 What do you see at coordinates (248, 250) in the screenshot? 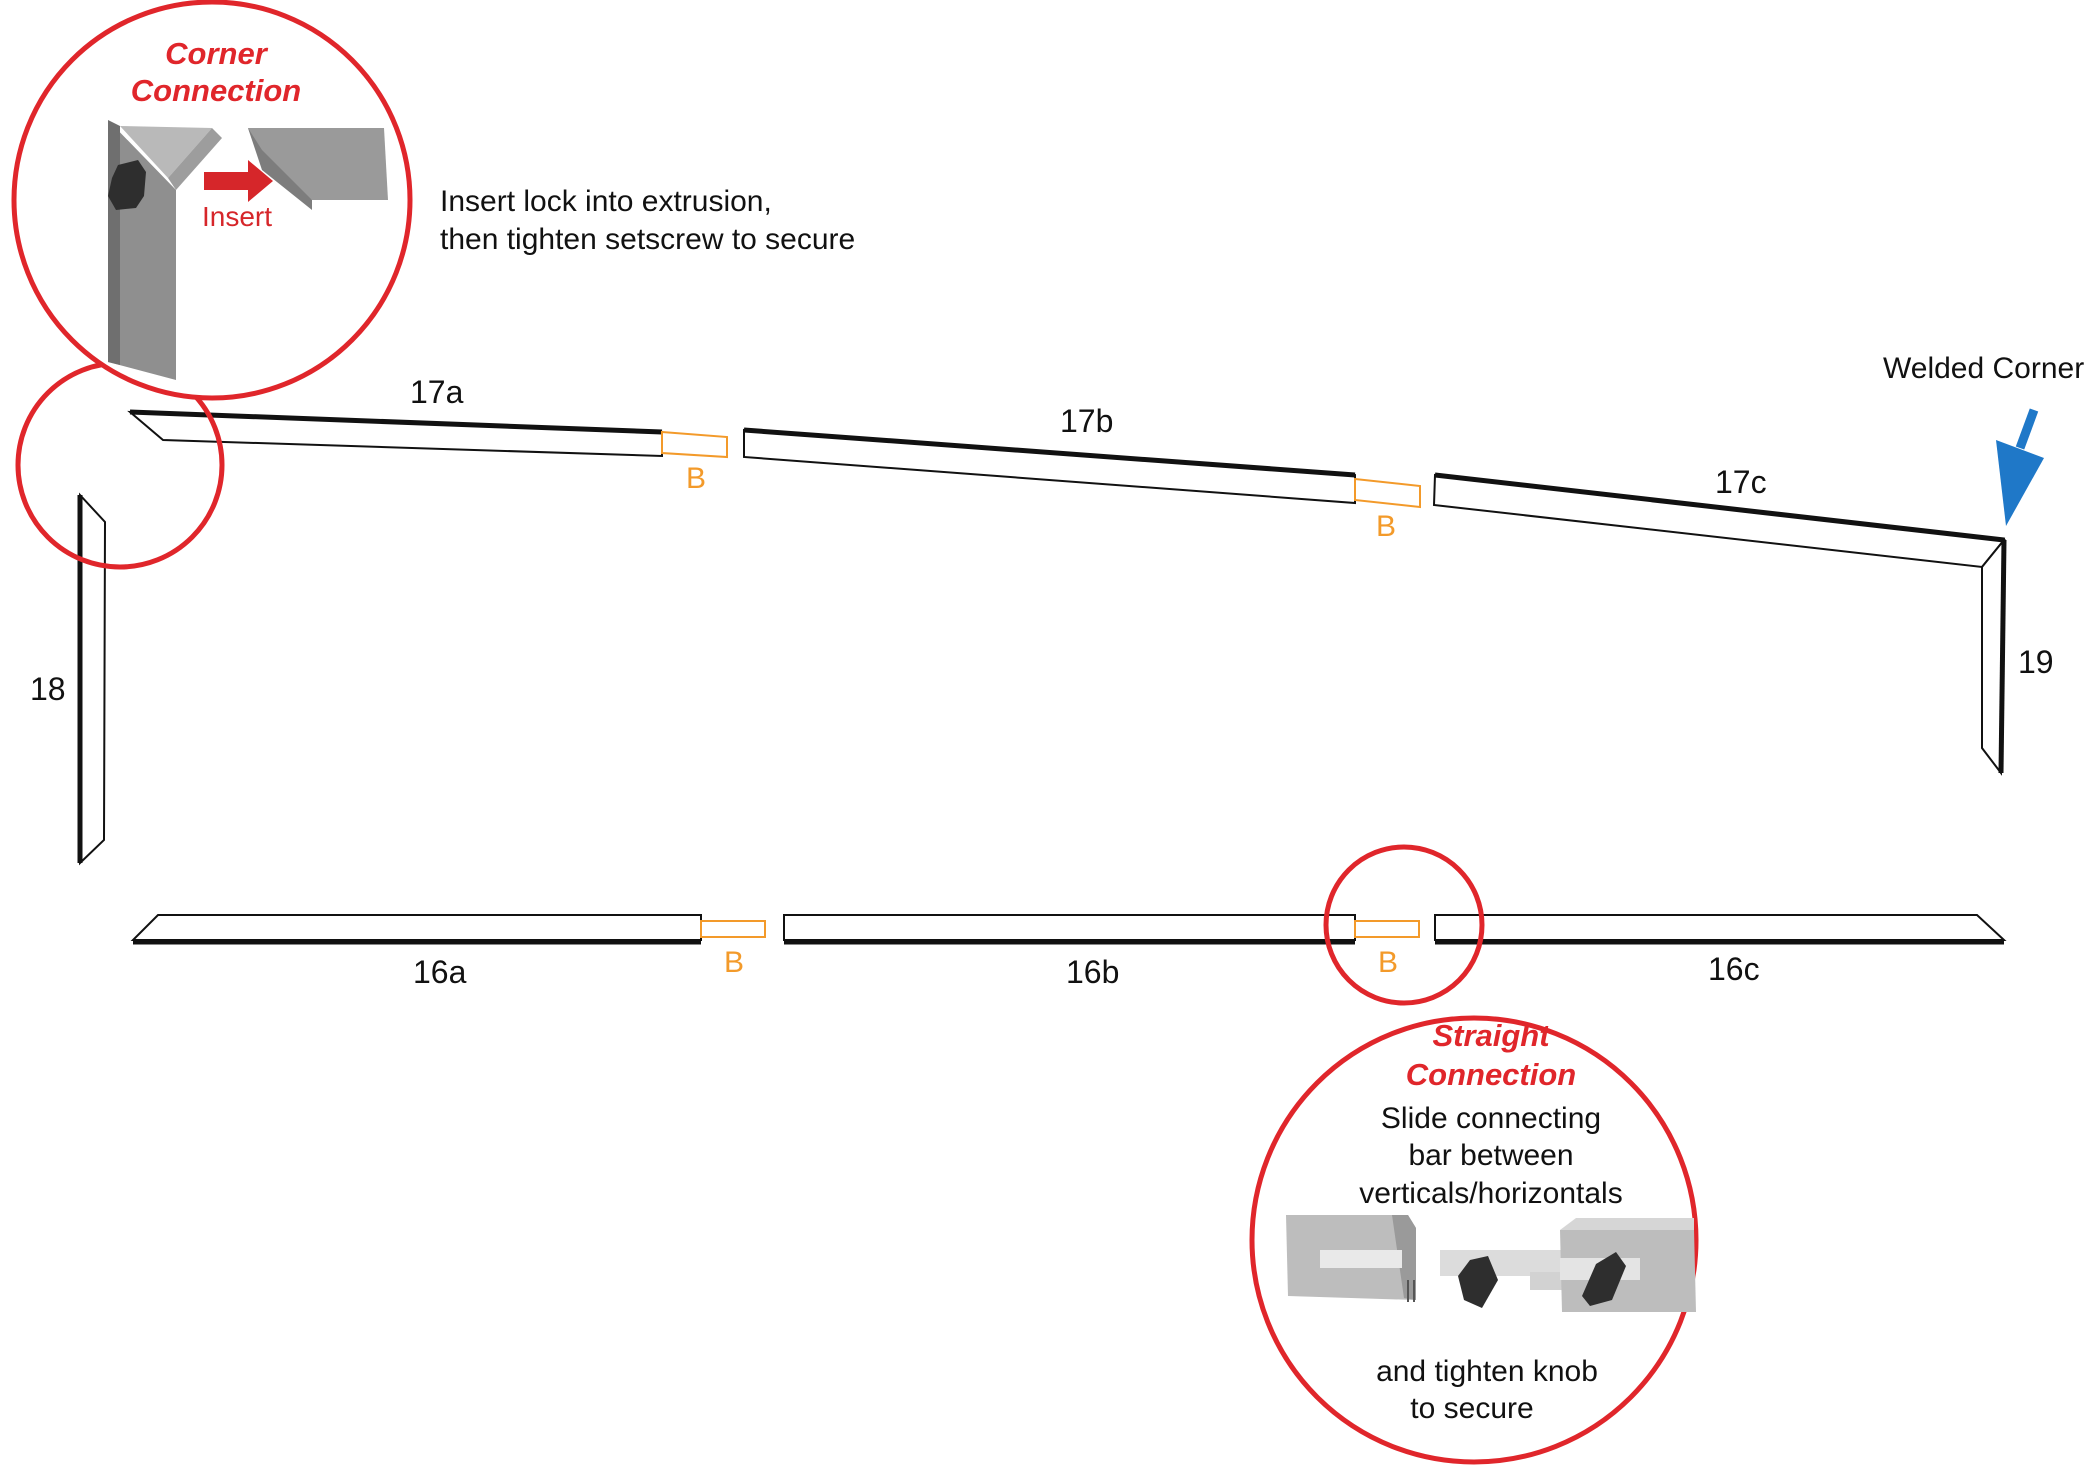
I see `corner-lock-illustration` at bounding box center [248, 250].